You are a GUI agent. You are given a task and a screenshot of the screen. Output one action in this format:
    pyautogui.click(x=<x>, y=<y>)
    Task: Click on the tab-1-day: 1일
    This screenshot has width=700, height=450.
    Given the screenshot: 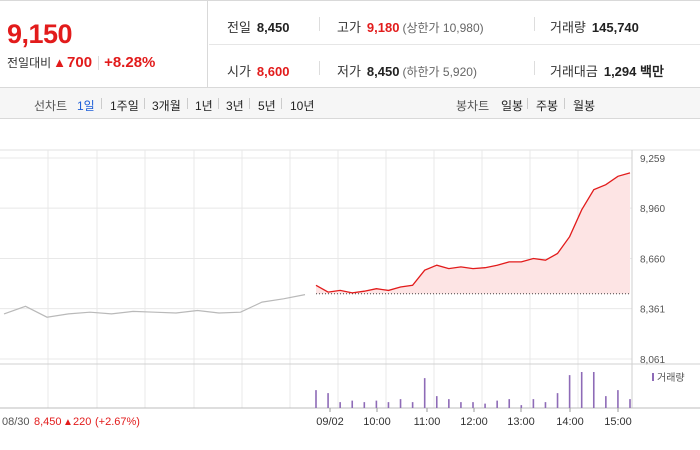 What is the action you would take?
    pyautogui.click(x=86, y=106)
    